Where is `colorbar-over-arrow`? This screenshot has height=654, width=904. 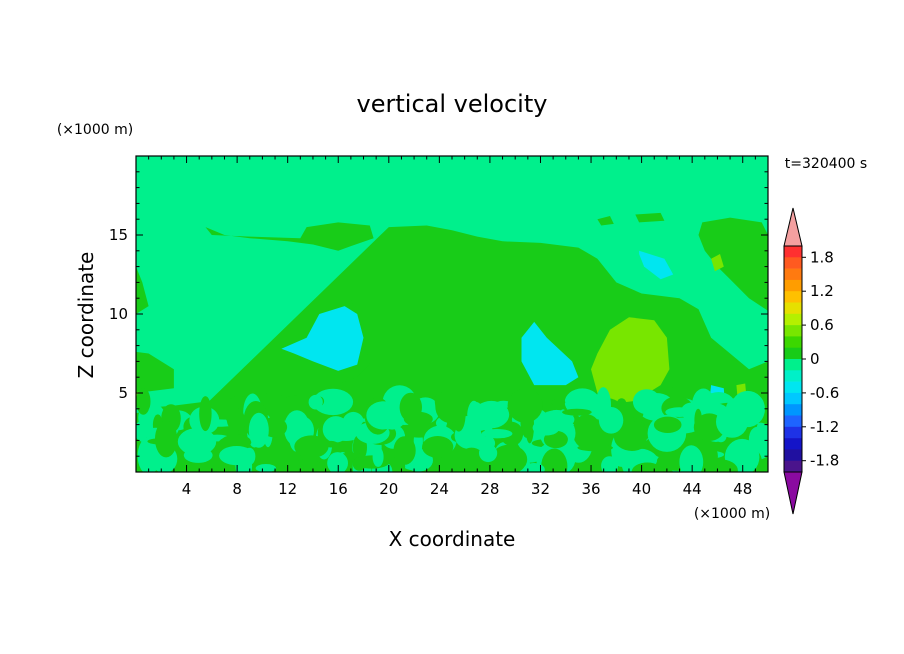 colorbar-over-arrow is located at coordinates (793, 227).